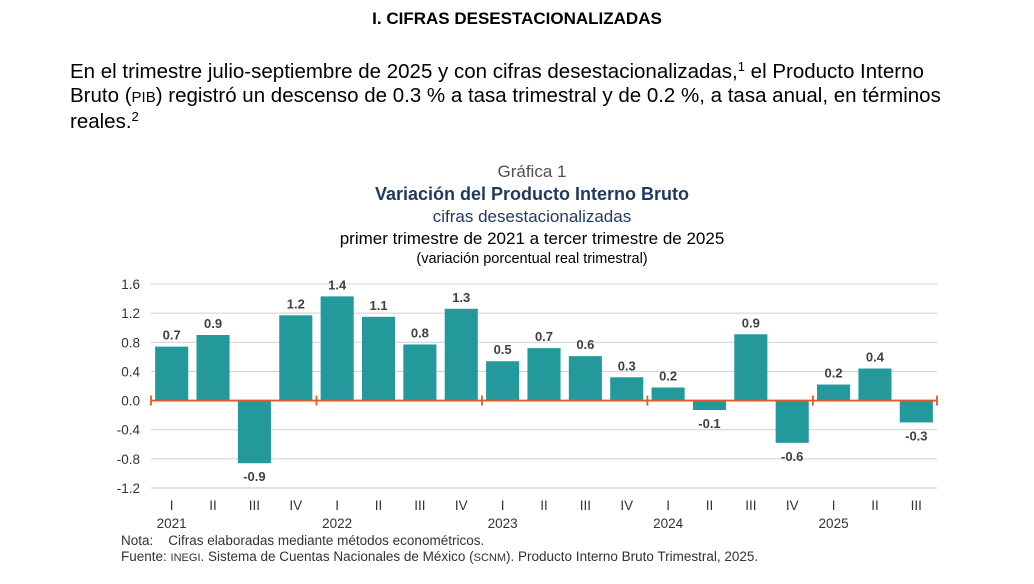  I want to click on chart-subtitle: cifras desestacionalizadas, so click(532, 216).